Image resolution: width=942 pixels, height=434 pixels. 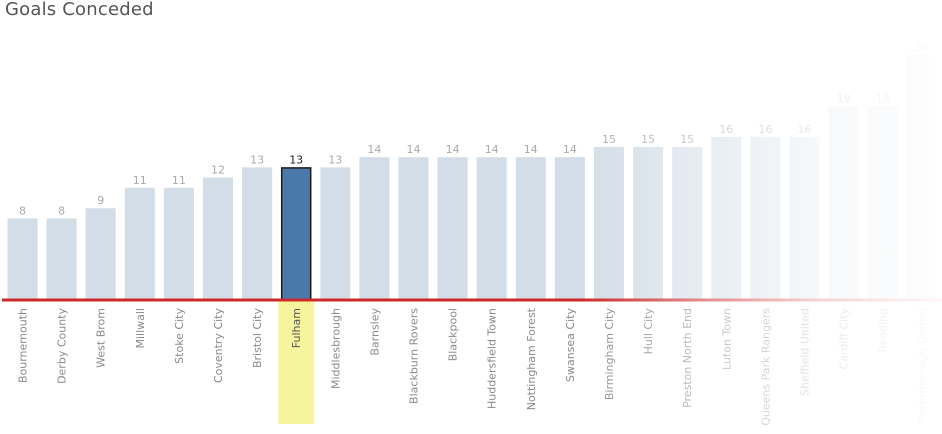 I want to click on bar-peterborough-united, so click(x=921, y=178).